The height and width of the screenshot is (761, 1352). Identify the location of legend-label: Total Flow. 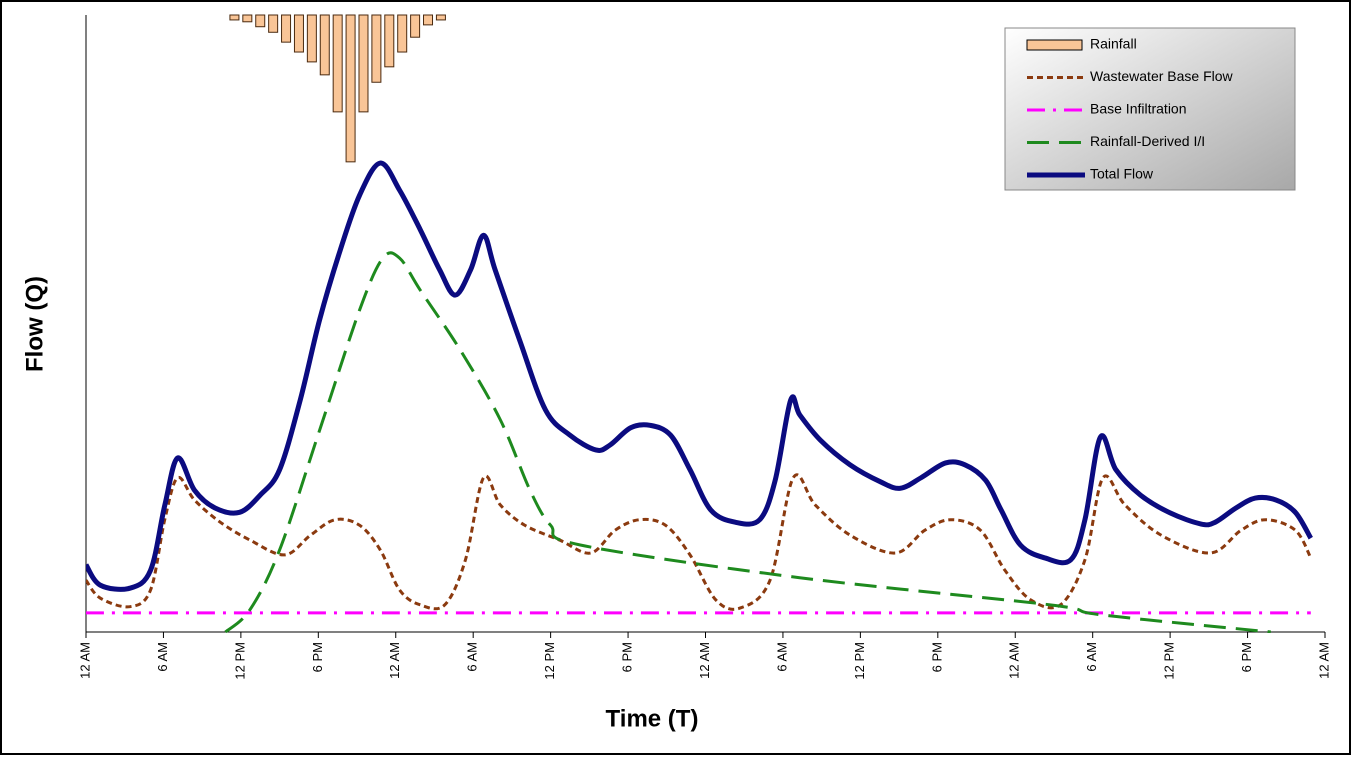
(1122, 174).